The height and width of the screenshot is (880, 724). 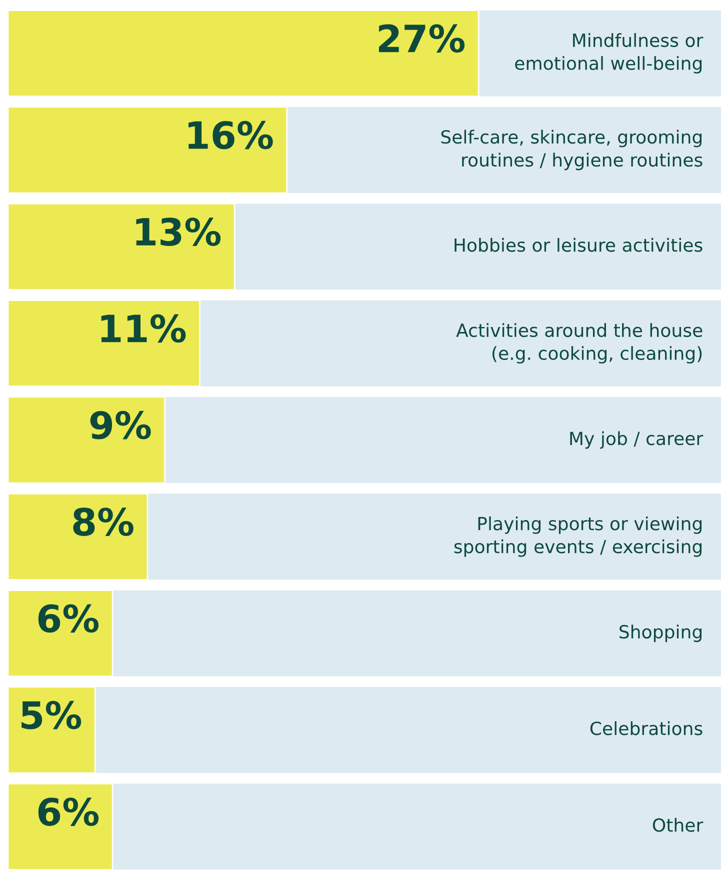 What do you see at coordinates (52, 715) in the screenshot?
I see `data-label: 5%` at bounding box center [52, 715].